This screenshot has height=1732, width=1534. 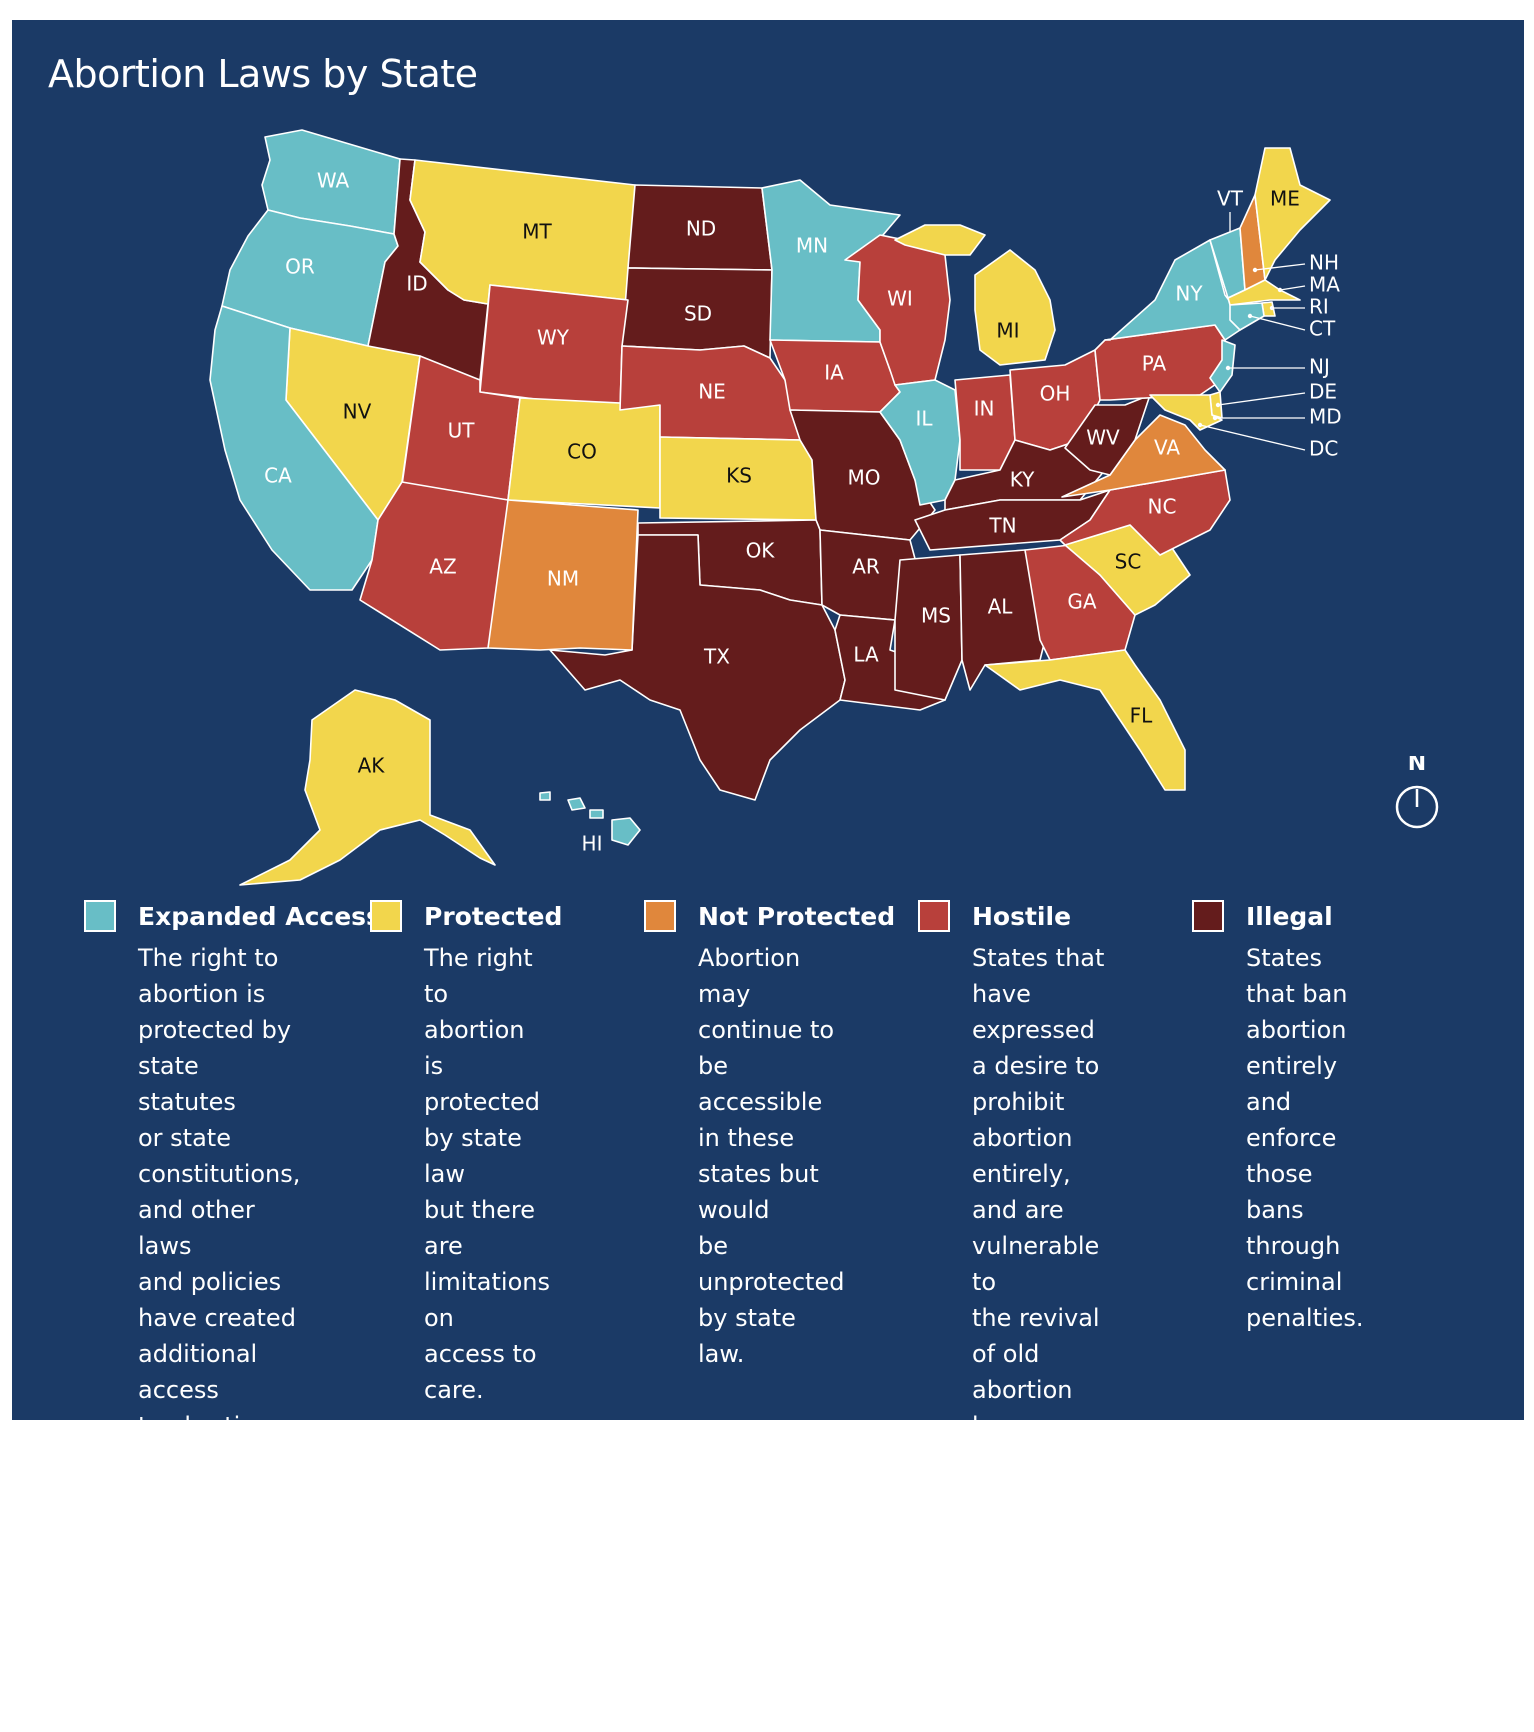 What do you see at coordinates (1001, 607) in the screenshot?
I see `state-label-al: AL` at bounding box center [1001, 607].